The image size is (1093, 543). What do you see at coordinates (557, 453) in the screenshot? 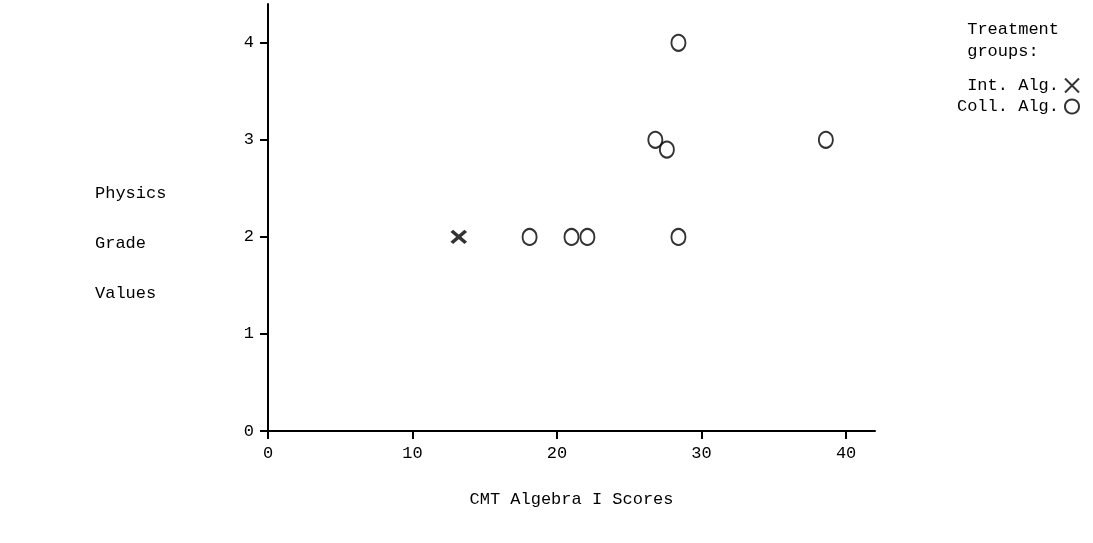
I see `x-tick-label: 20` at bounding box center [557, 453].